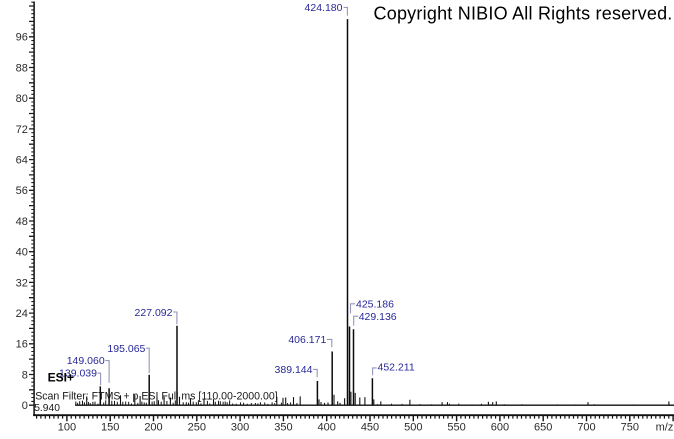 The width and height of the screenshot is (674, 439). Describe the element at coordinates (25, 406) in the screenshot. I see `svg-text: 0` at that location.